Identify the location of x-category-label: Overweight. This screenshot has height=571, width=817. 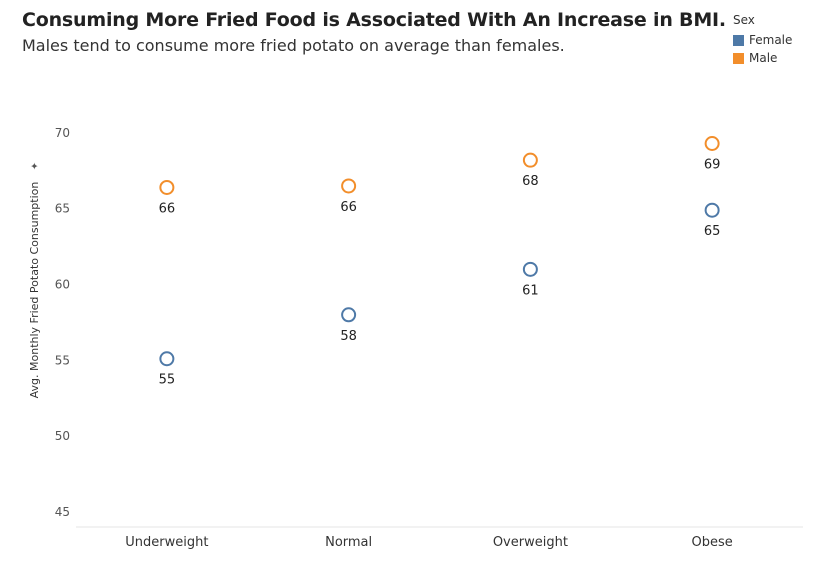
(530, 542).